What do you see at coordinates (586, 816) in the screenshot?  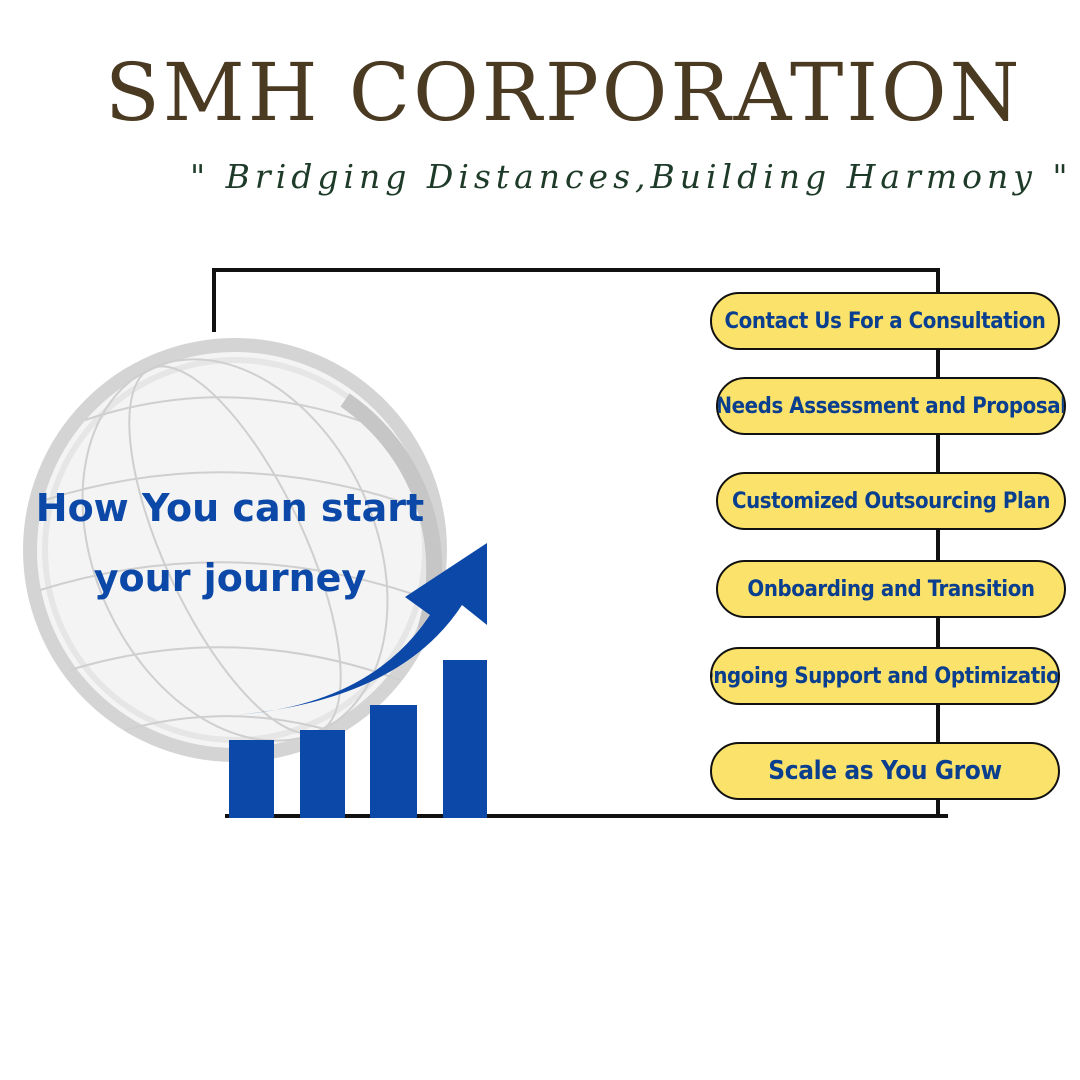 I see `frame-bottom-line` at bounding box center [586, 816].